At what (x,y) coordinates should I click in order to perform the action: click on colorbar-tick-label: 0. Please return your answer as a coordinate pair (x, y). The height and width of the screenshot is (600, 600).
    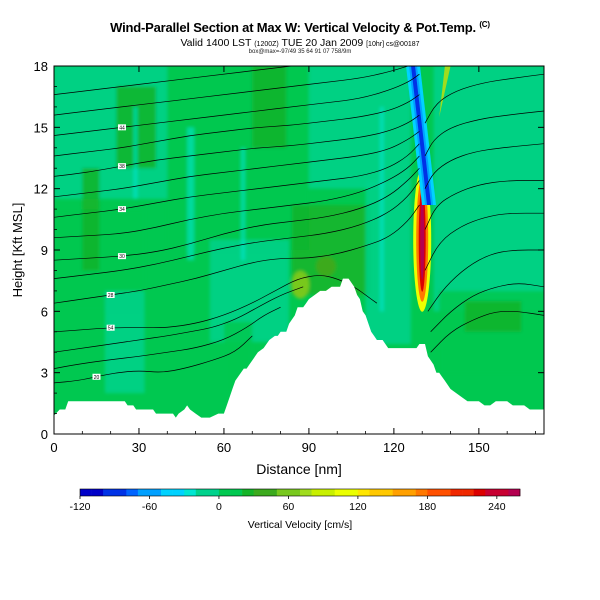
    Looking at the image, I should click on (219, 507).